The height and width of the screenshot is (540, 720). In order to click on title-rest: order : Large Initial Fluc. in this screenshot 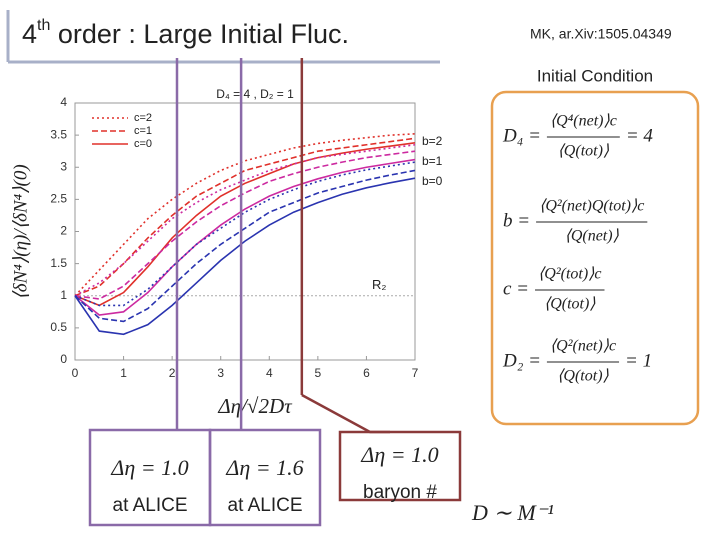, I will do `click(199, 34)`.